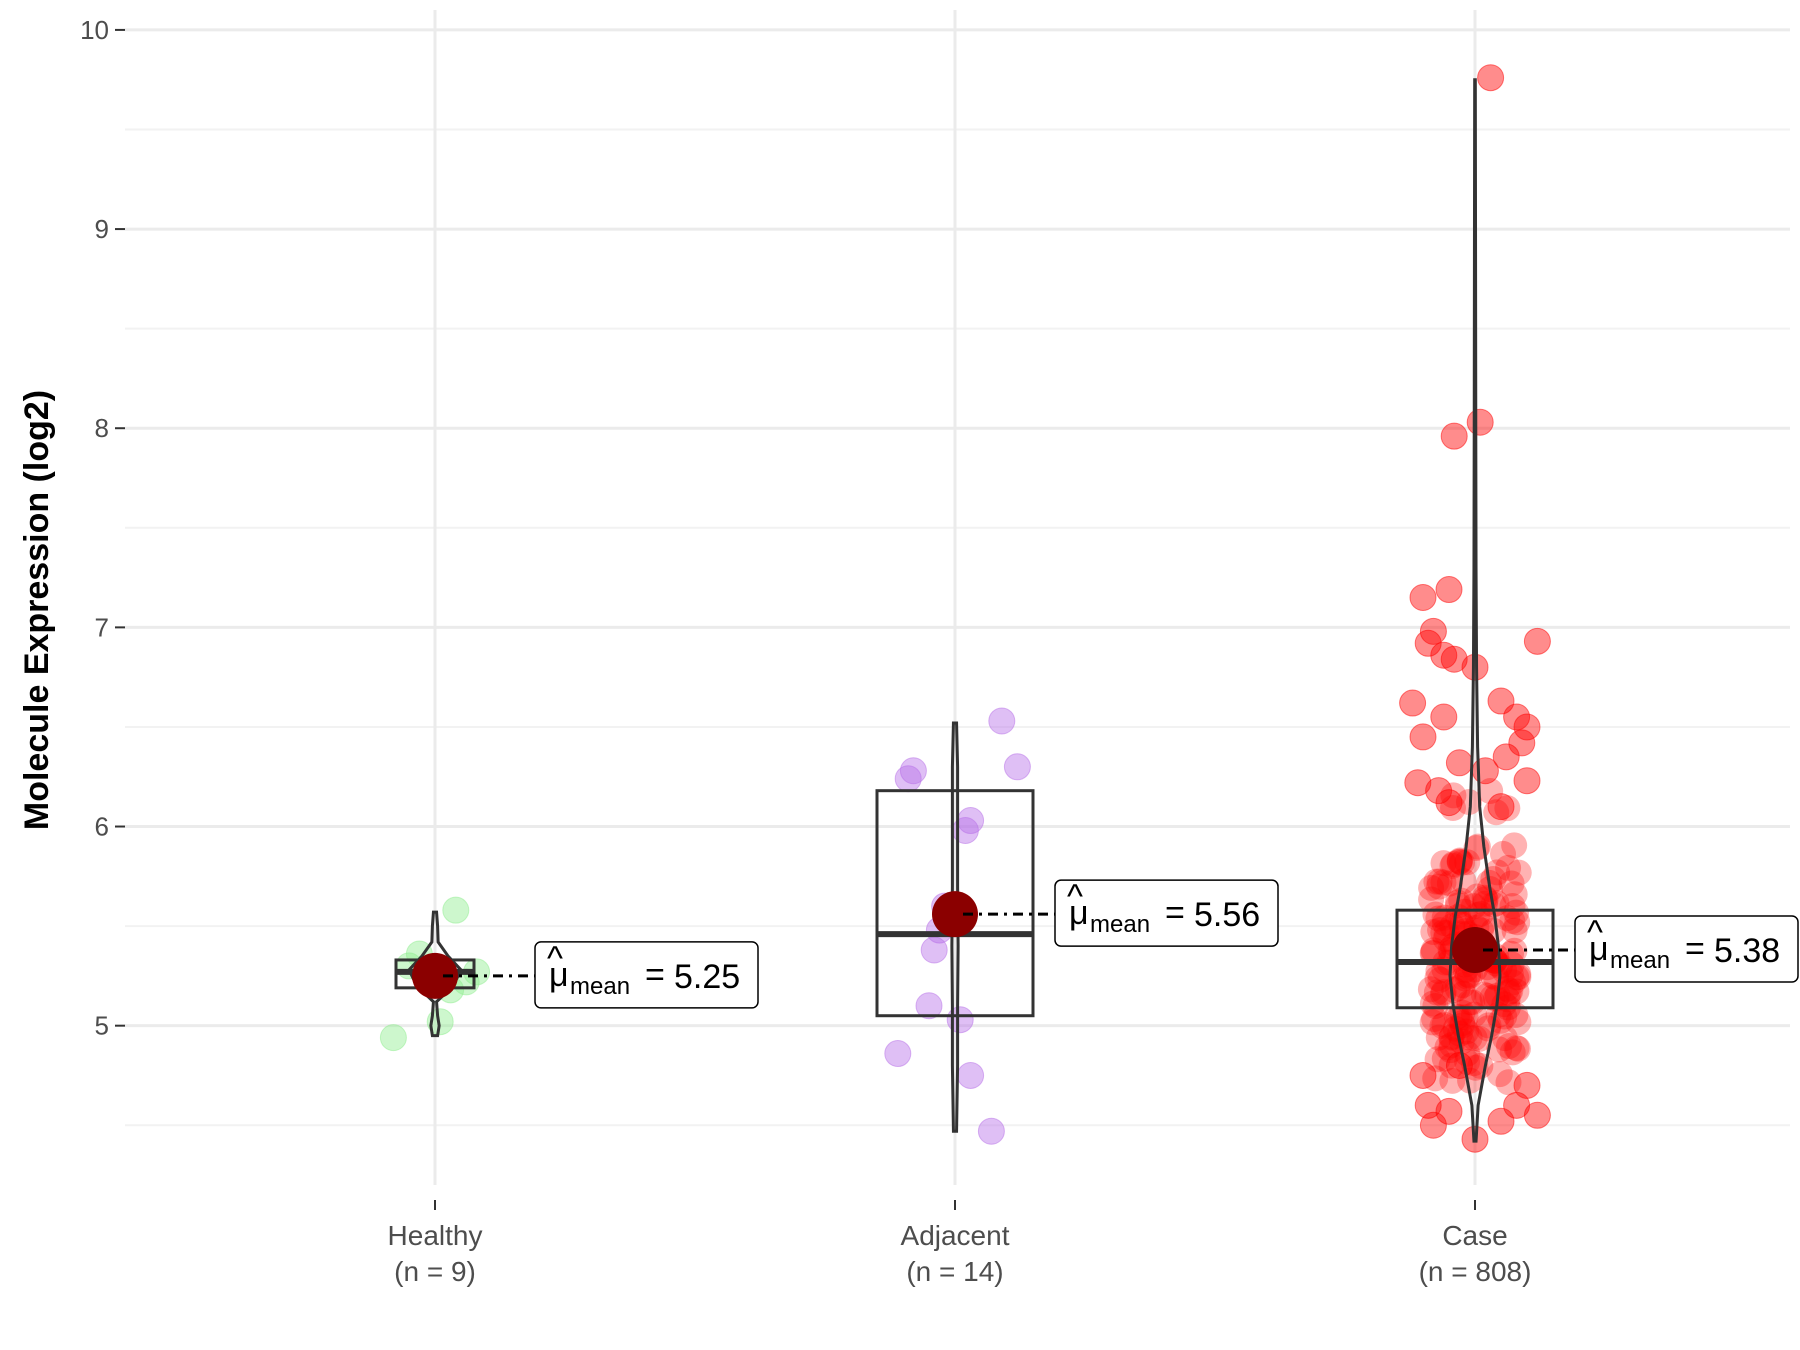 The width and height of the screenshot is (1800, 1350). I want to click on mean-value-label: 5.56, so click(1227, 915).